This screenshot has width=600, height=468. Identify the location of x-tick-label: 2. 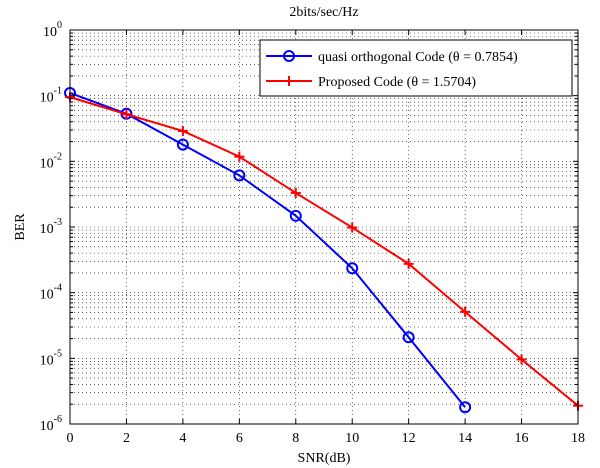
(126, 438).